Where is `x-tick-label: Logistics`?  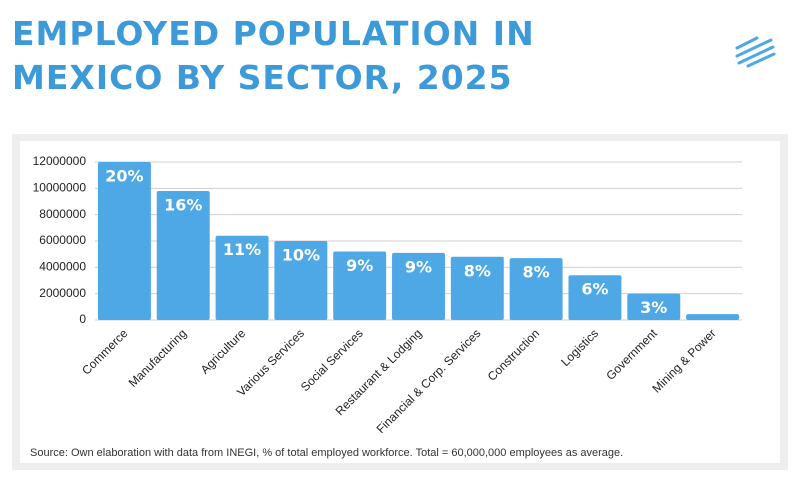
x-tick-label: Logistics is located at coordinates (579, 347).